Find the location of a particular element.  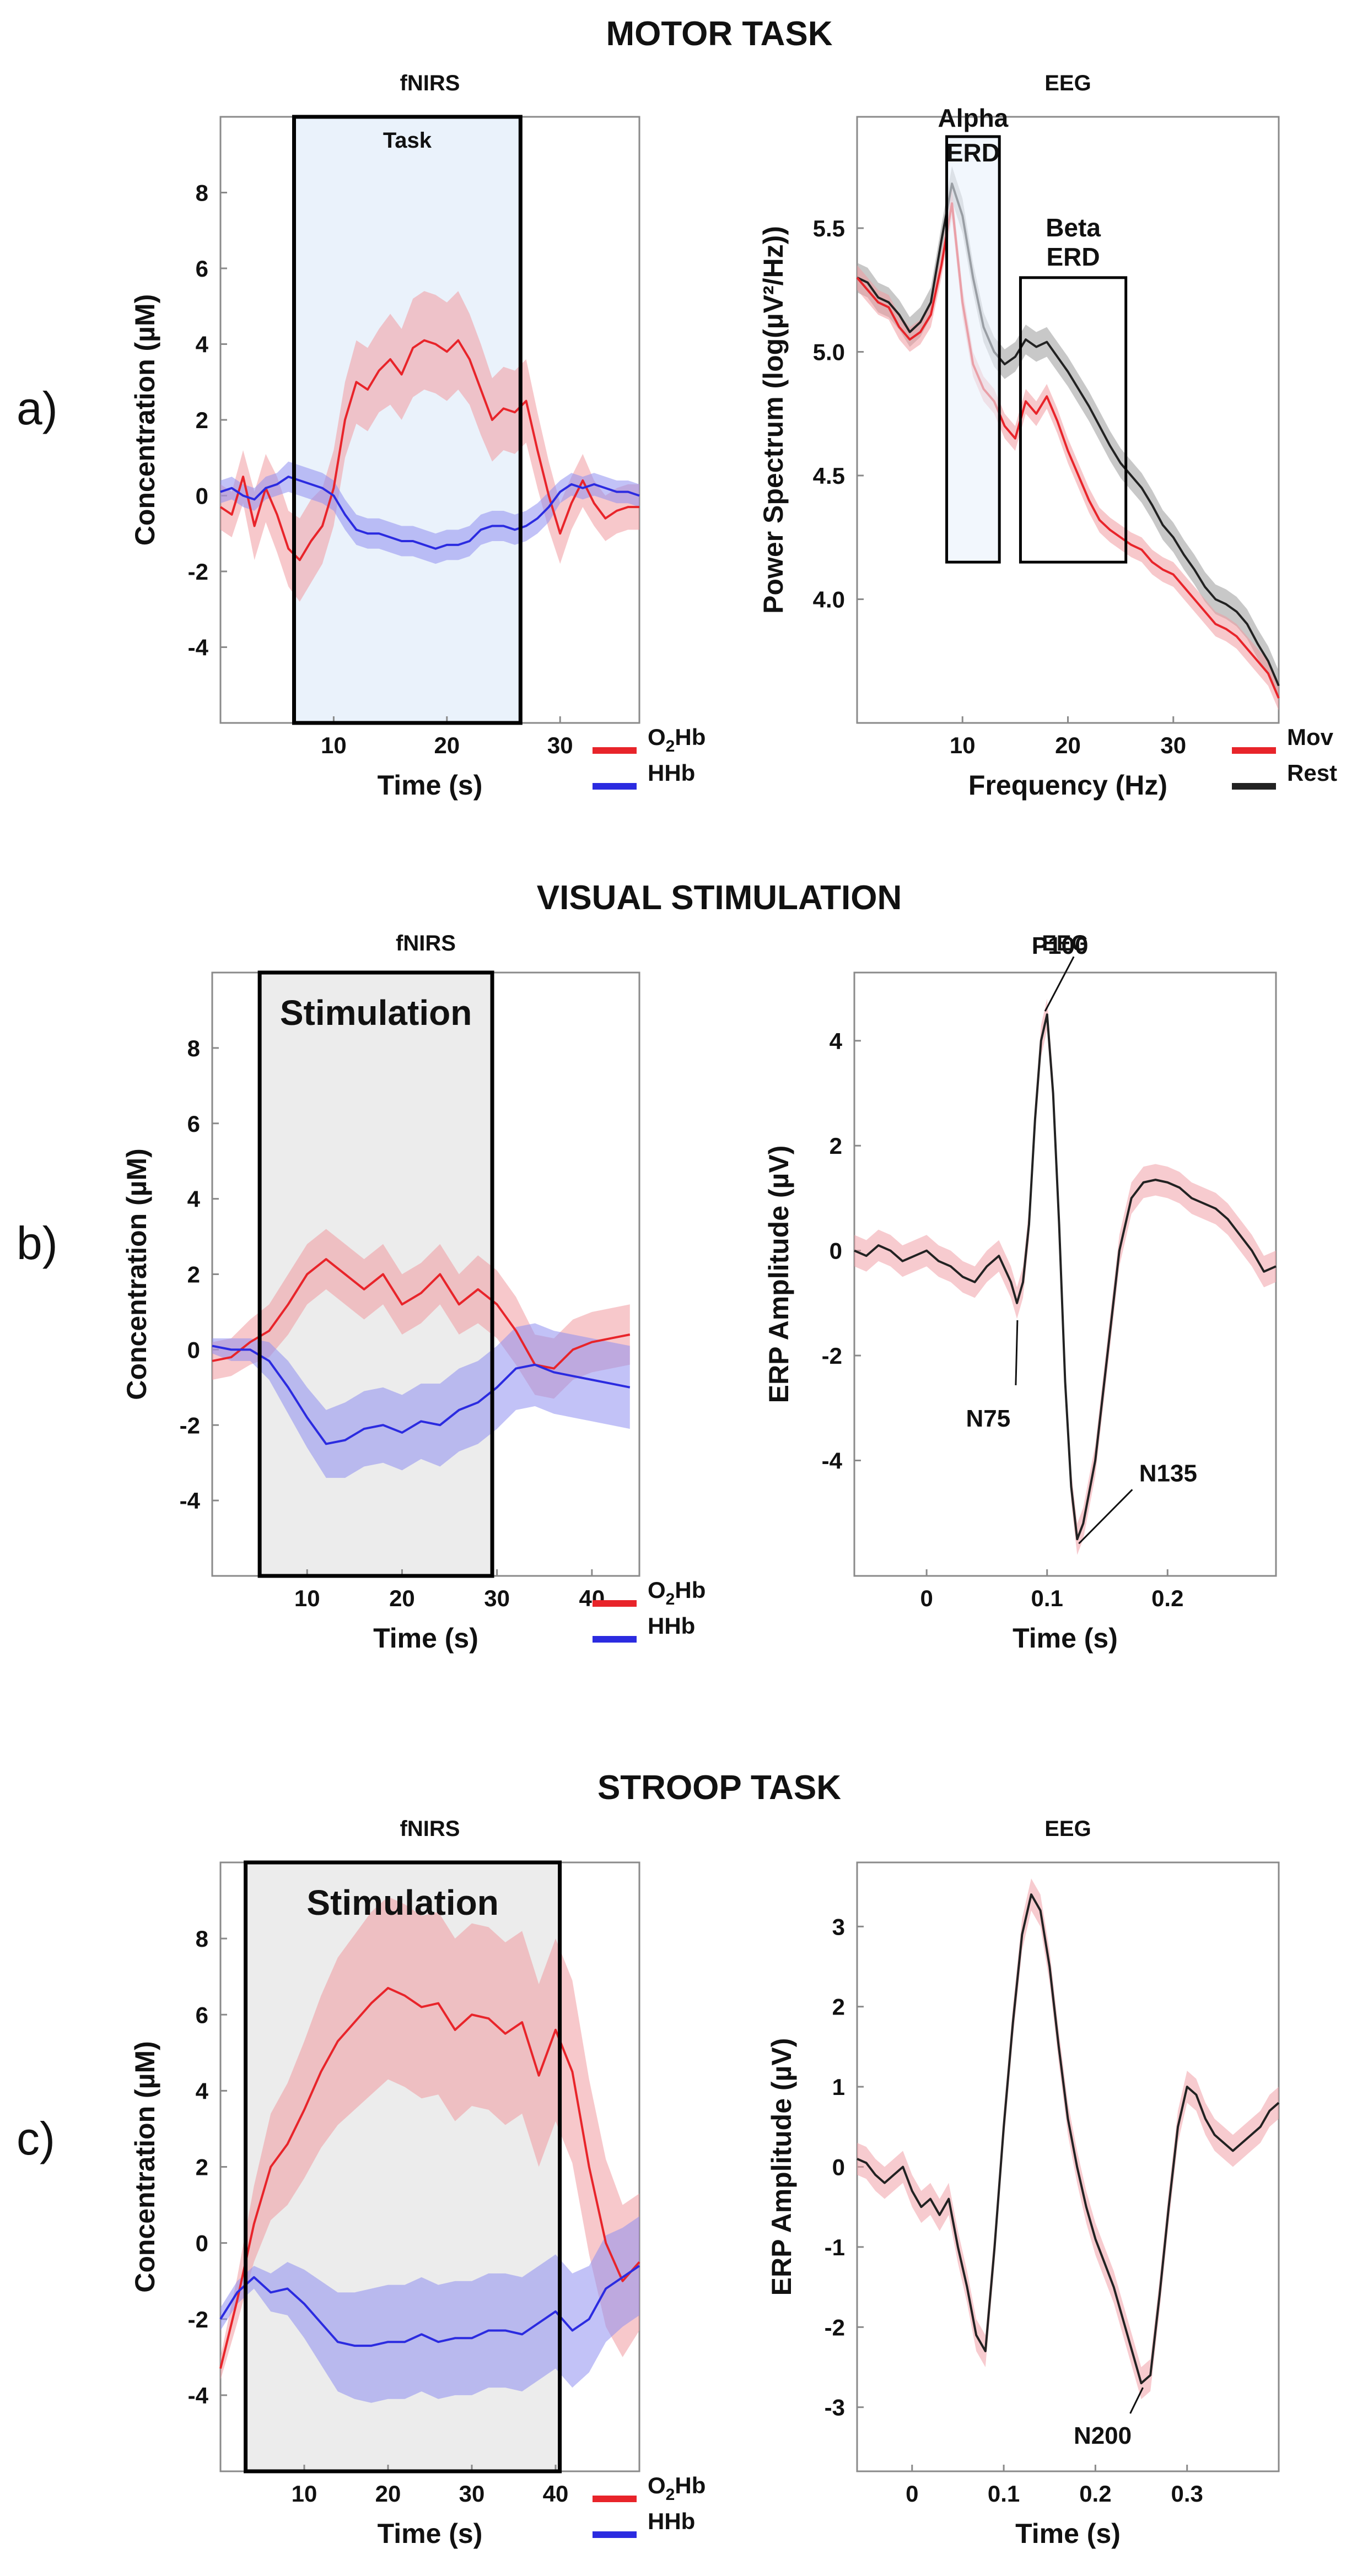

region-label: Stimulation is located at coordinates (376, 1013).